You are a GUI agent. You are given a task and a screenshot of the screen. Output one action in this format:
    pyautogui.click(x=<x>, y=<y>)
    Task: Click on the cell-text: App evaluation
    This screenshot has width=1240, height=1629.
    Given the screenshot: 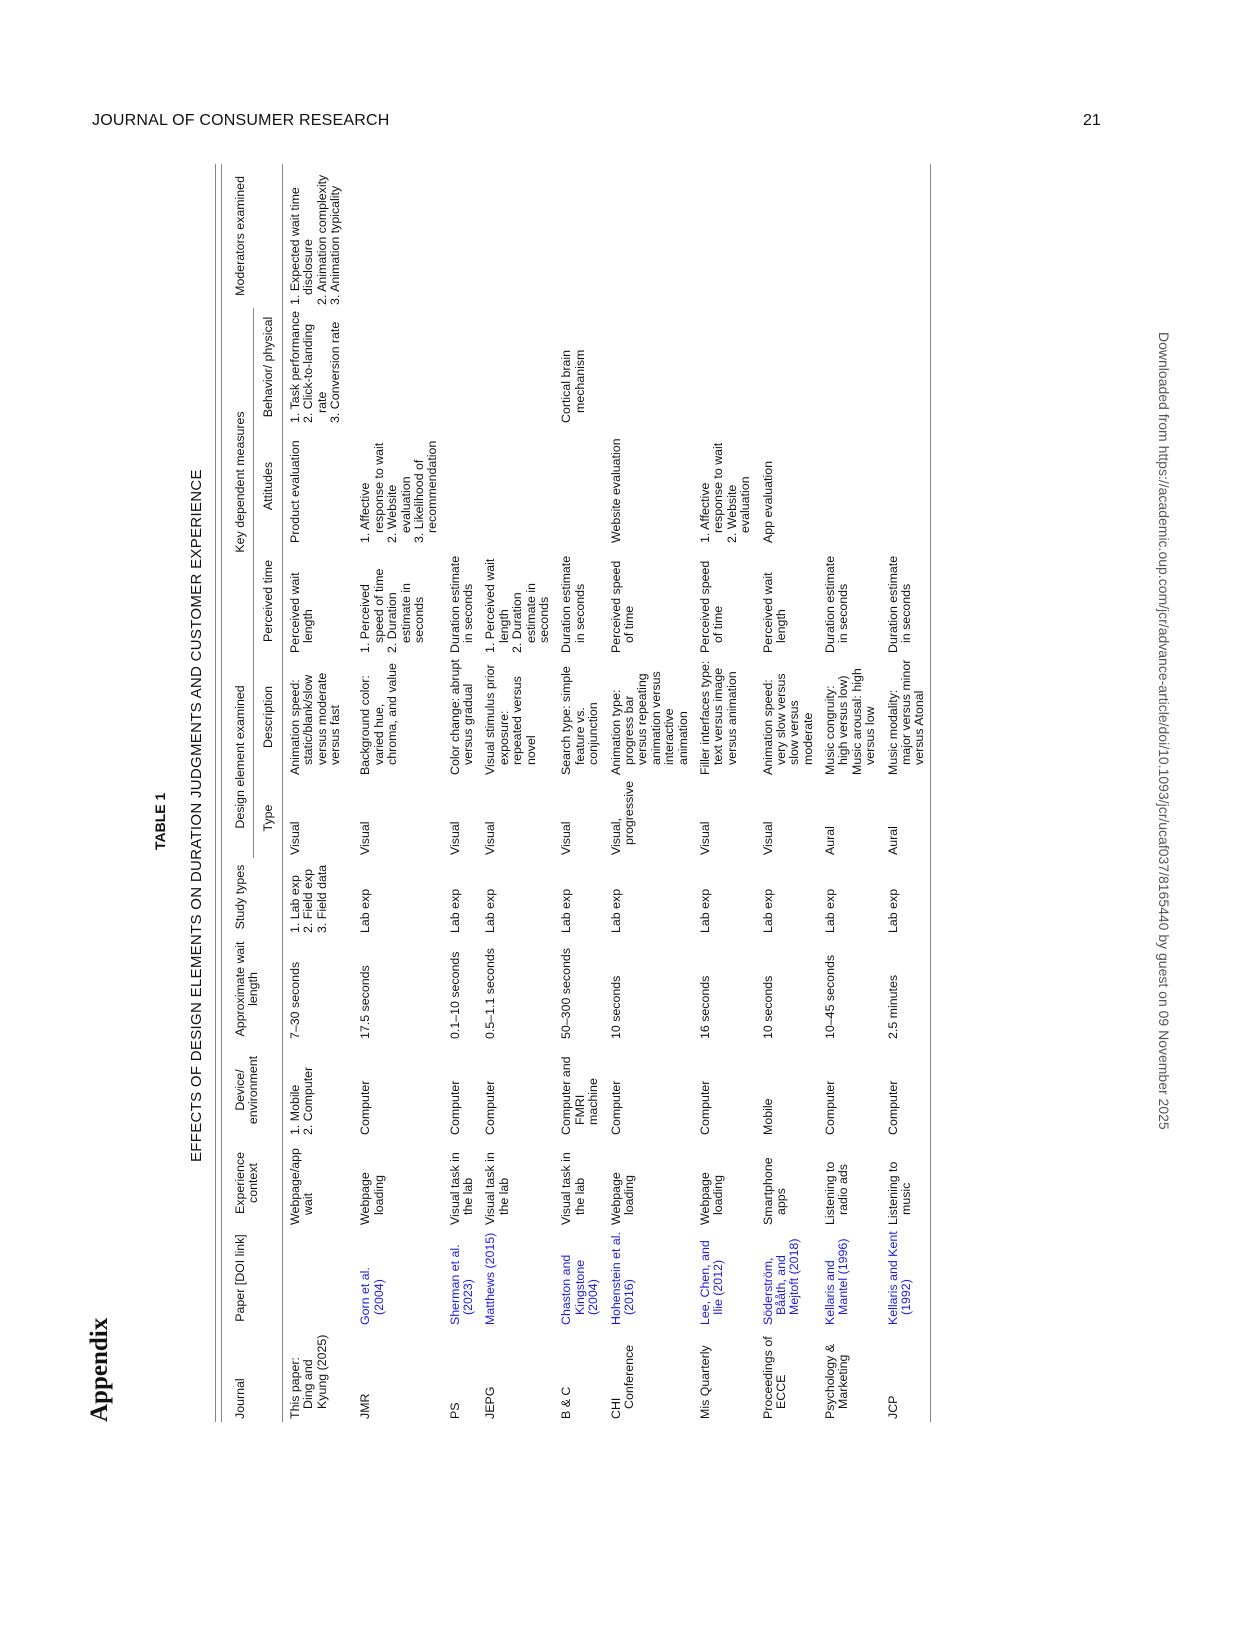 What is the action you would take?
    pyautogui.click(x=767, y=502)
    